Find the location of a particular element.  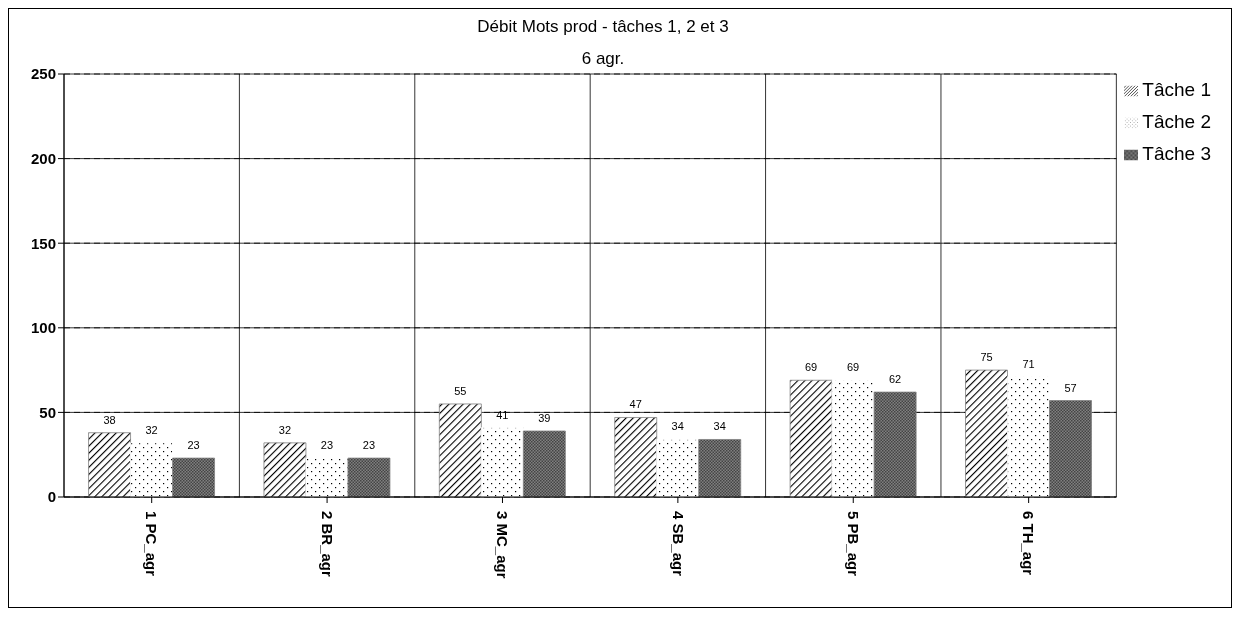

y-tick-label: 150 is located at coordinates (43, 243).